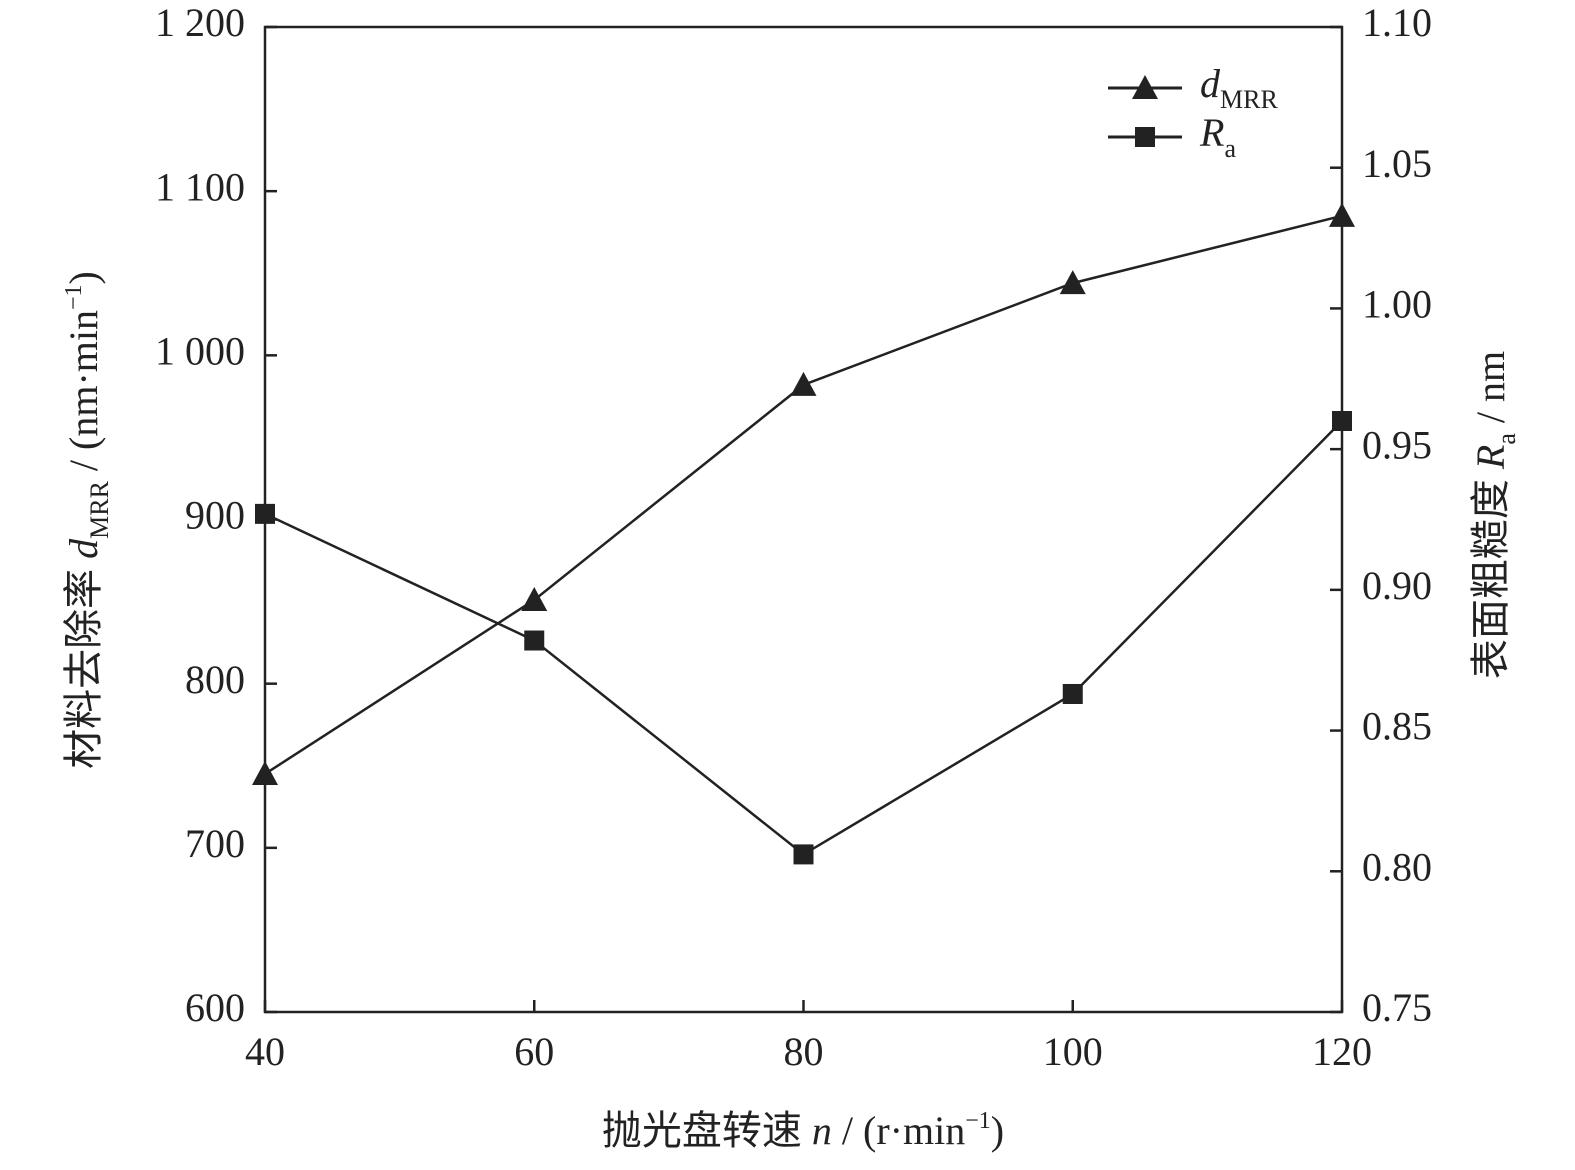  Describe the element at coordinates (215, 1007) in the screenshot. I see `y-tick-label: 600` at that location.